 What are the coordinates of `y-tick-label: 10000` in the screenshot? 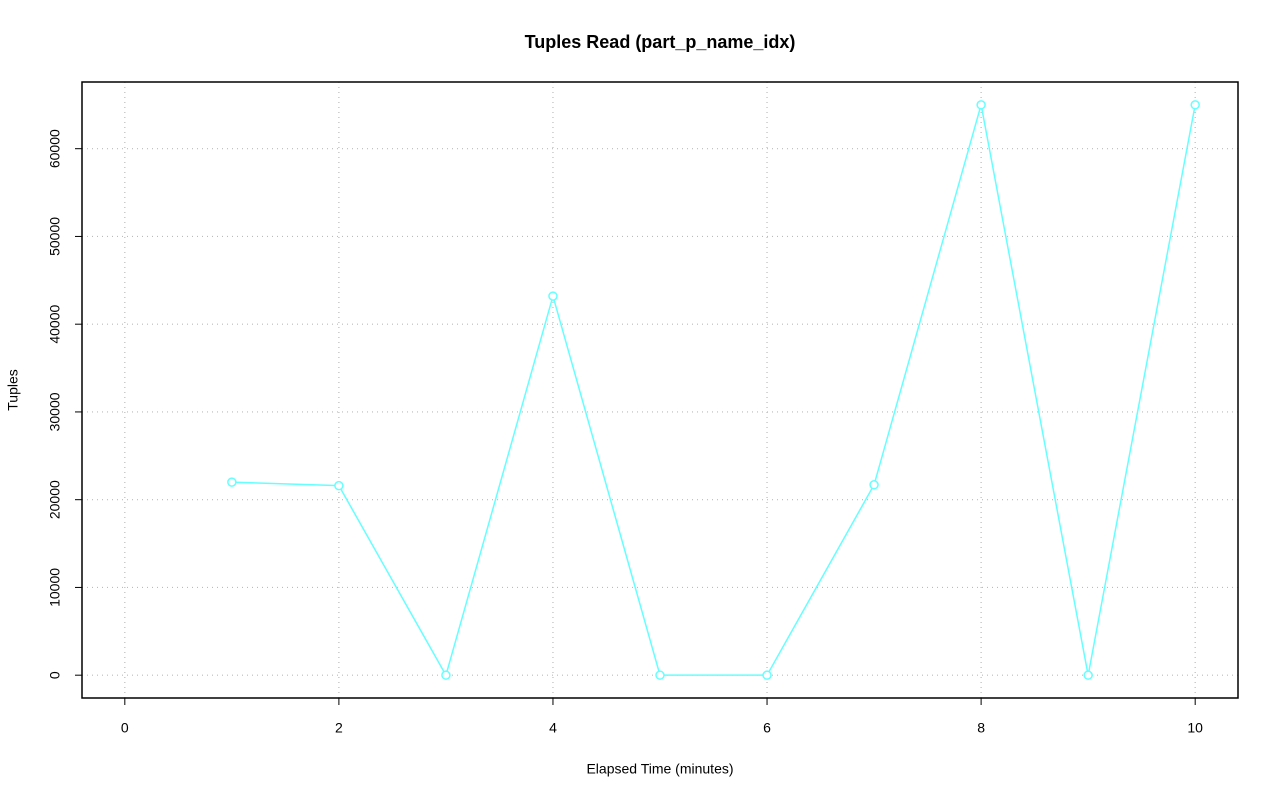 It's located at (55, 587).